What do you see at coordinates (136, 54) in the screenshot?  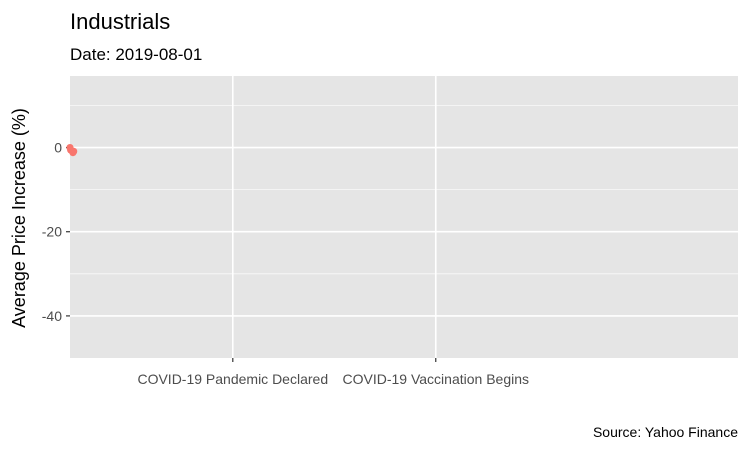 I see `chart-subtitle: Date: 2019-08-01` at bounding box center [136, 54].